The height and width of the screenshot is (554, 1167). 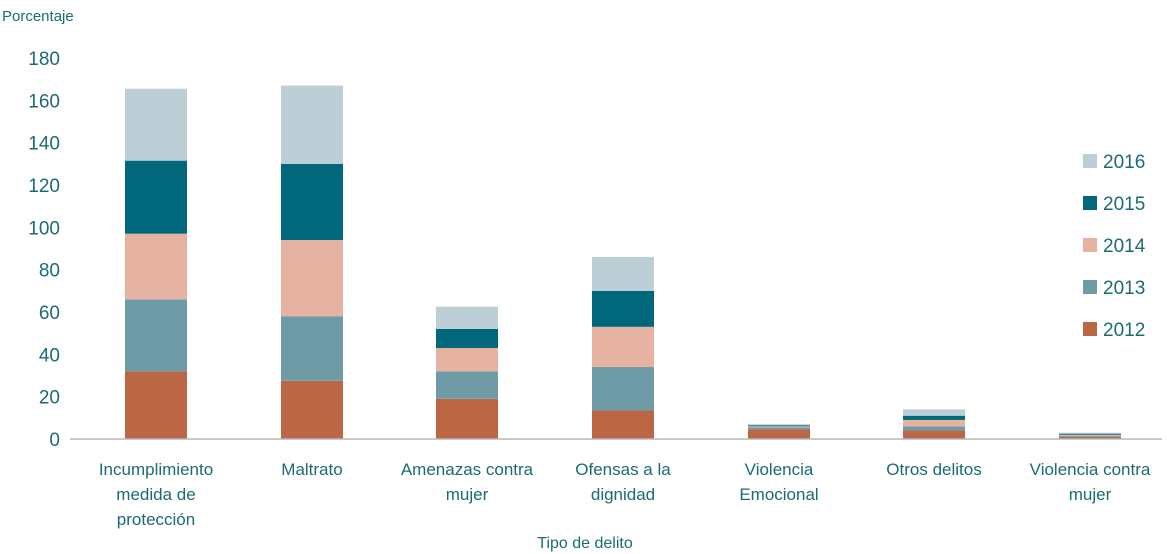 What do you see at coordinates (1124, 204) in the screenshot?
I see `legend-label-2015: 2015` at bounding box center [1124, 204].